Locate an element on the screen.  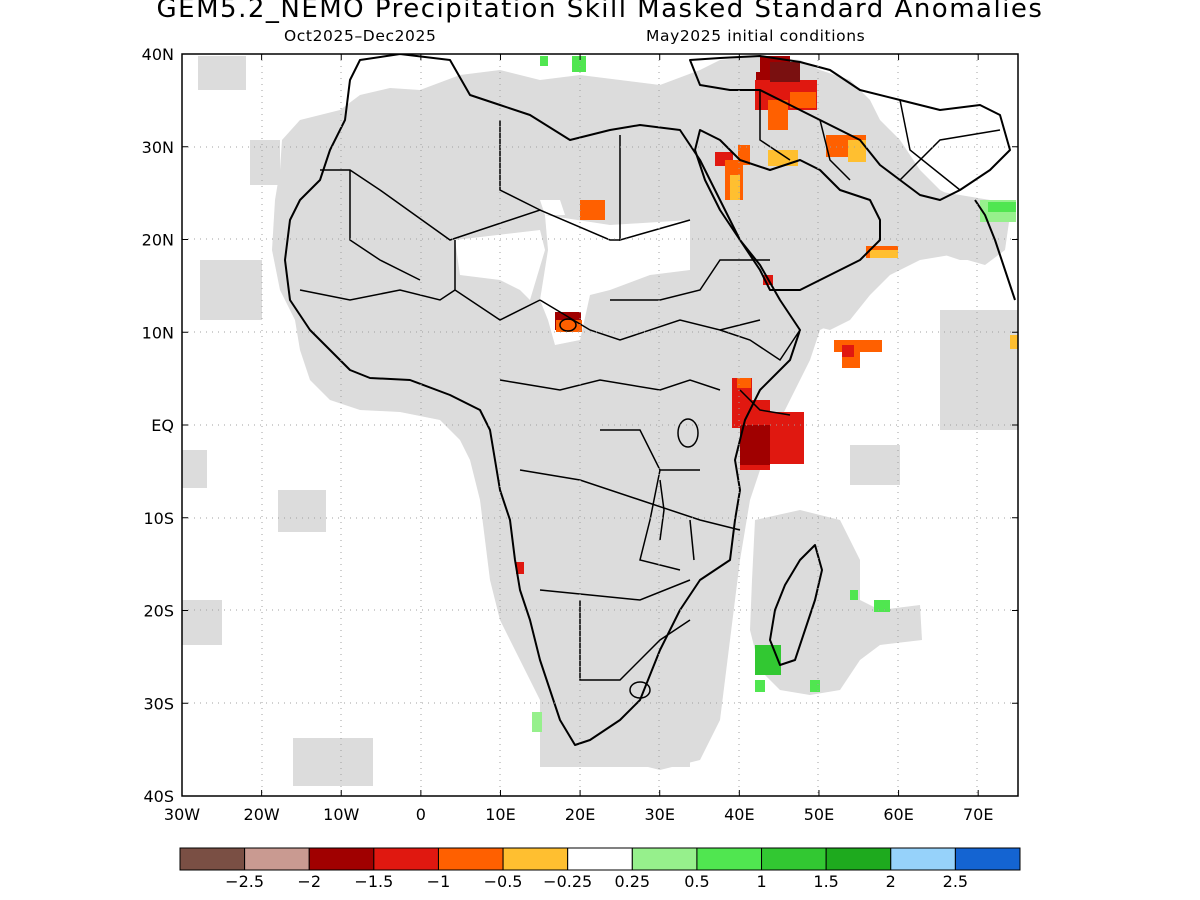
land-mask-iberia is located at coordinates (222, 73).